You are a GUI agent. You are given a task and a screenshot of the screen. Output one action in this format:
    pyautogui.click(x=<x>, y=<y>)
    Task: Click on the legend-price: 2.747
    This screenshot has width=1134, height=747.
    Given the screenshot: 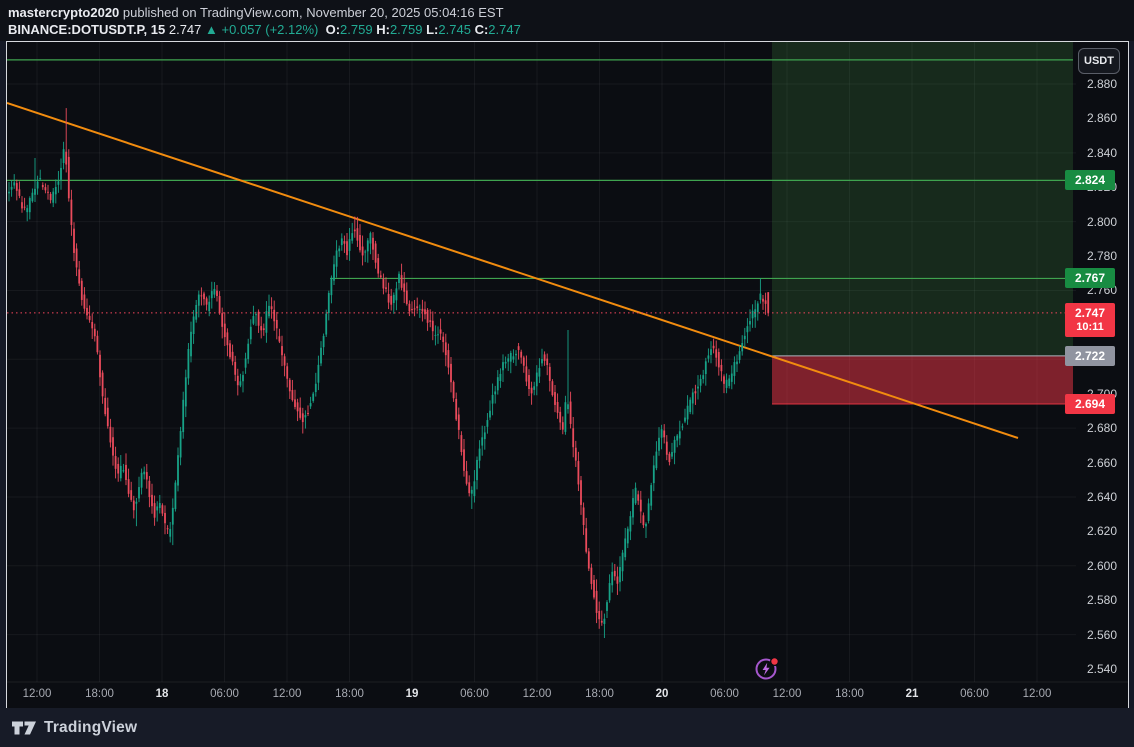 What is the action you would take?
    pyautogui.click(x=185, y=29)
    